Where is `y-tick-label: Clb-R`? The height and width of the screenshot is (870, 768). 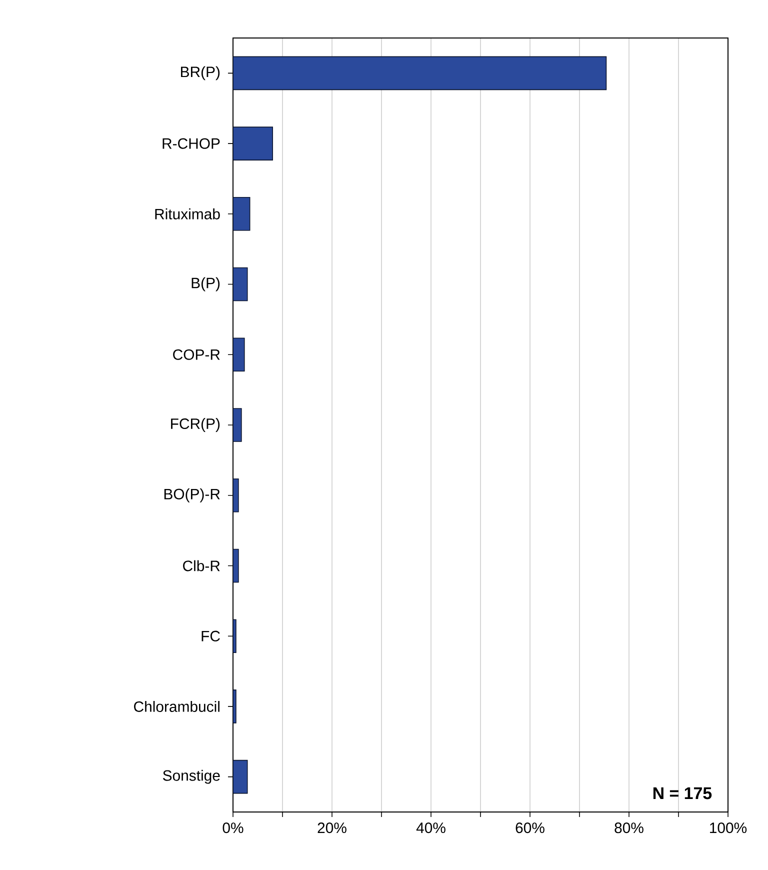 y-tick-label: Clb-R is located at coordinates (201, 566).